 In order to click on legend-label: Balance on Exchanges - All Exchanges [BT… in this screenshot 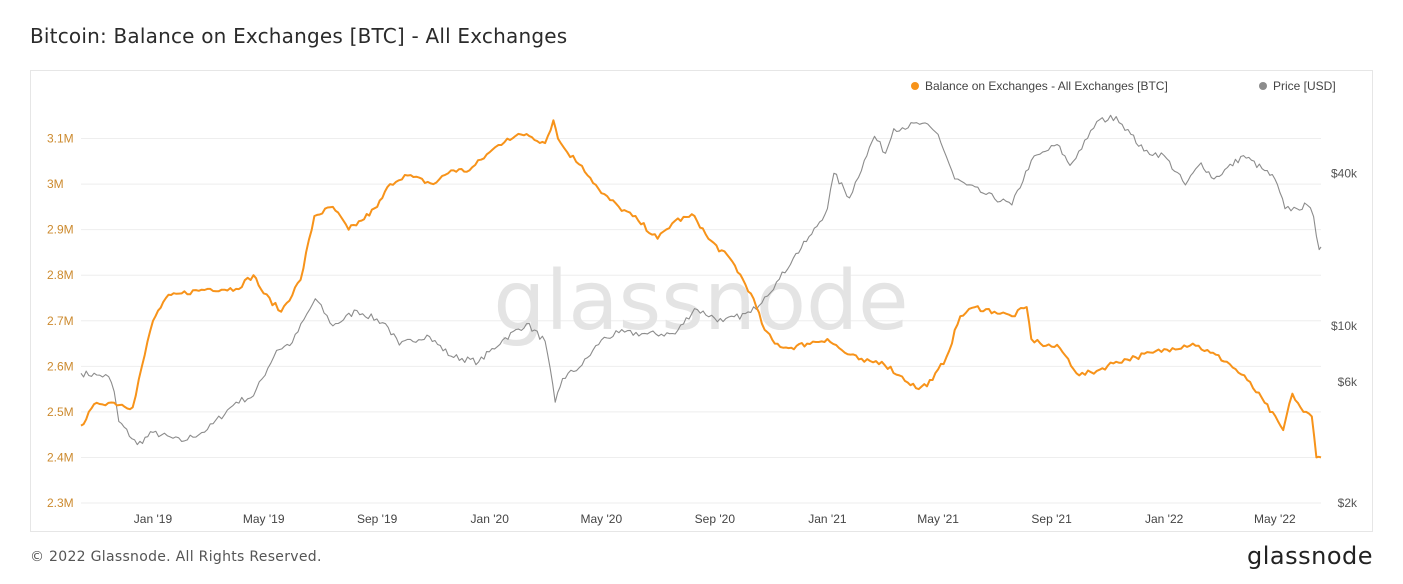, I will do `click(1046, 86)`.